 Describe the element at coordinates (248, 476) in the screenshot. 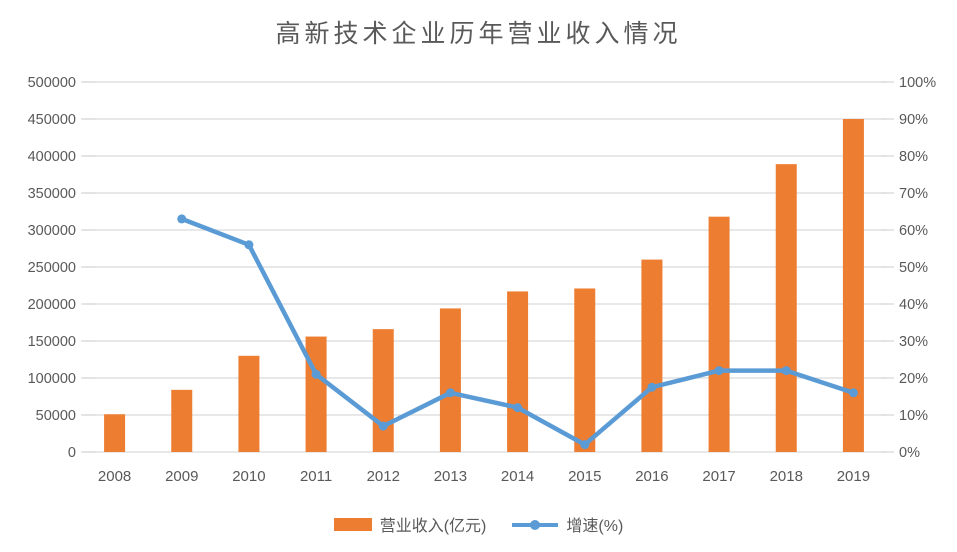

I see `x-axis-label: 2010` at that location.